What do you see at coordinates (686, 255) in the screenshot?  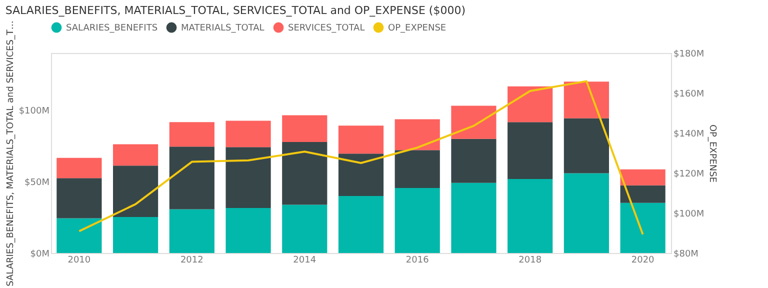 I see `y2-tick-label: $80M` at bounding box center [686, 255].